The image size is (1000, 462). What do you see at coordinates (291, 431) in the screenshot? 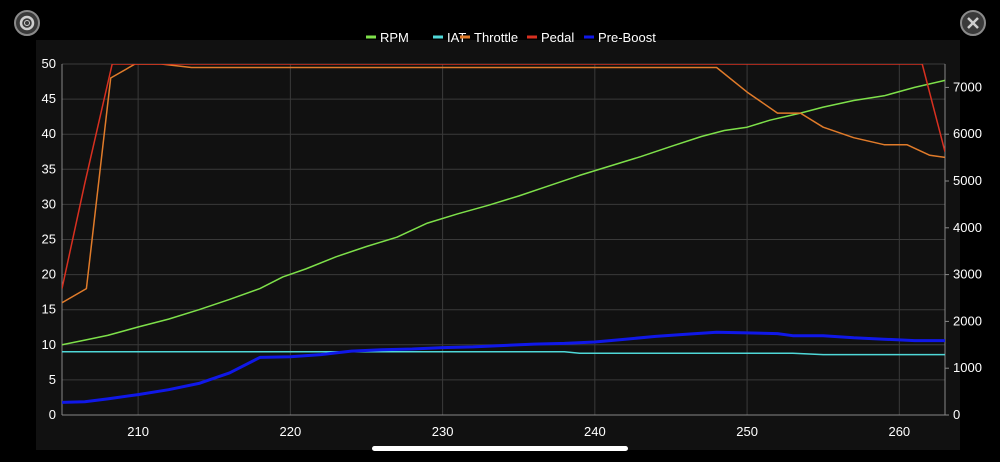
I see `x-tick-label: 220` at bounding box center [291, 431].